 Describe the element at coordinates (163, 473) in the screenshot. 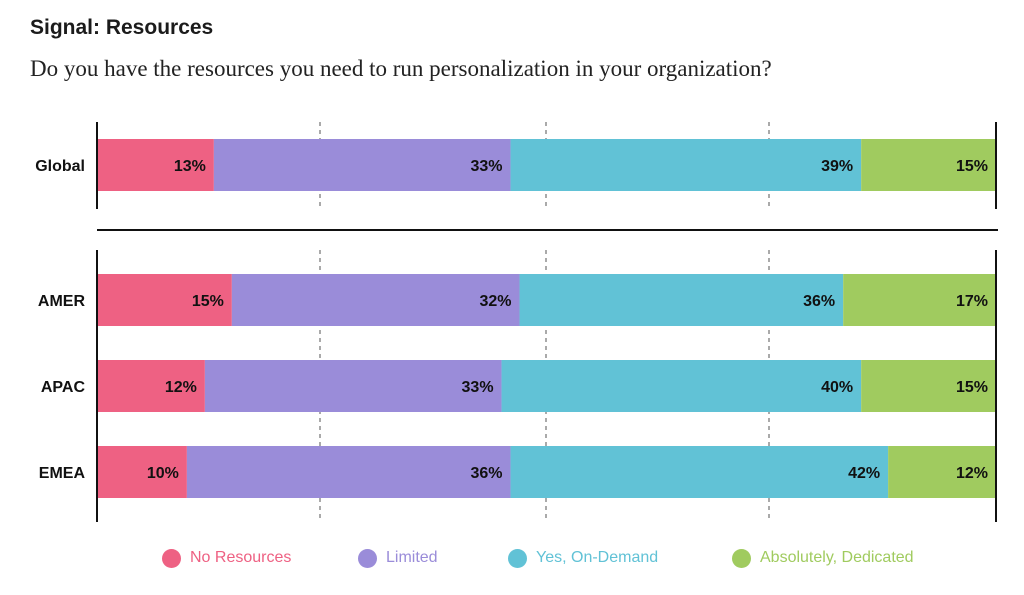

I see `data-label-emea-no-resources: 10%` at that location.